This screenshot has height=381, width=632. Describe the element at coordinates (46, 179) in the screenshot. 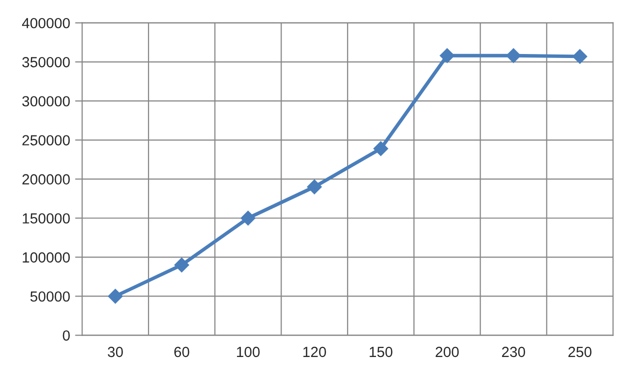

I see `y-tick-label: 200000` at that location.